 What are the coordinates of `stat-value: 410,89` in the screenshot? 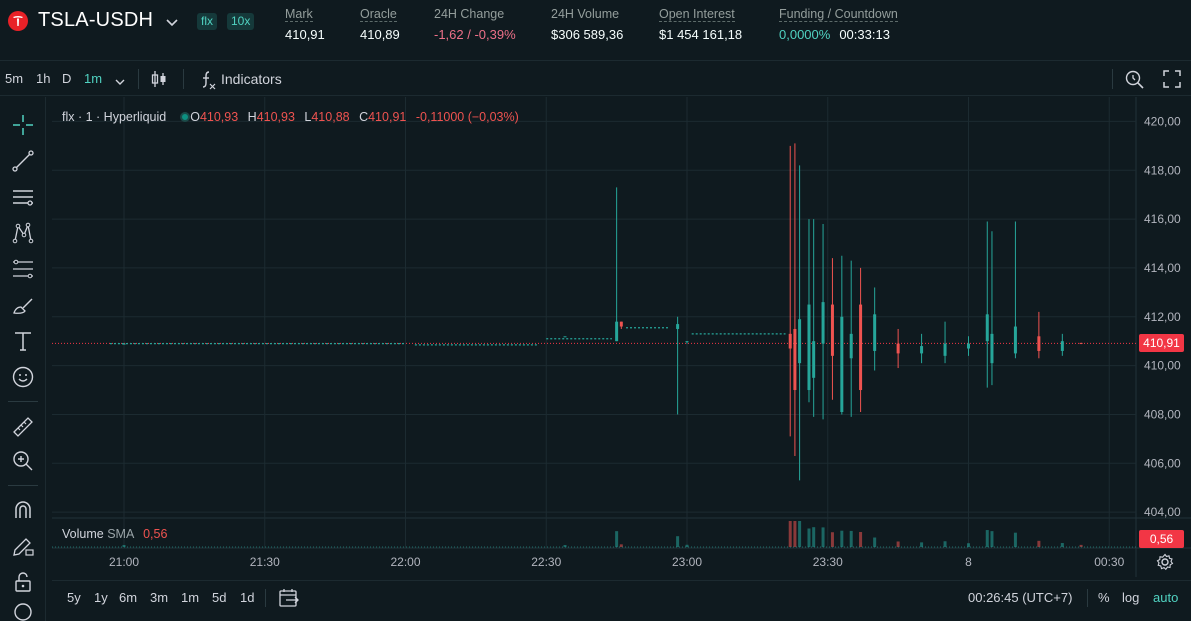 It's located at (380, 34).